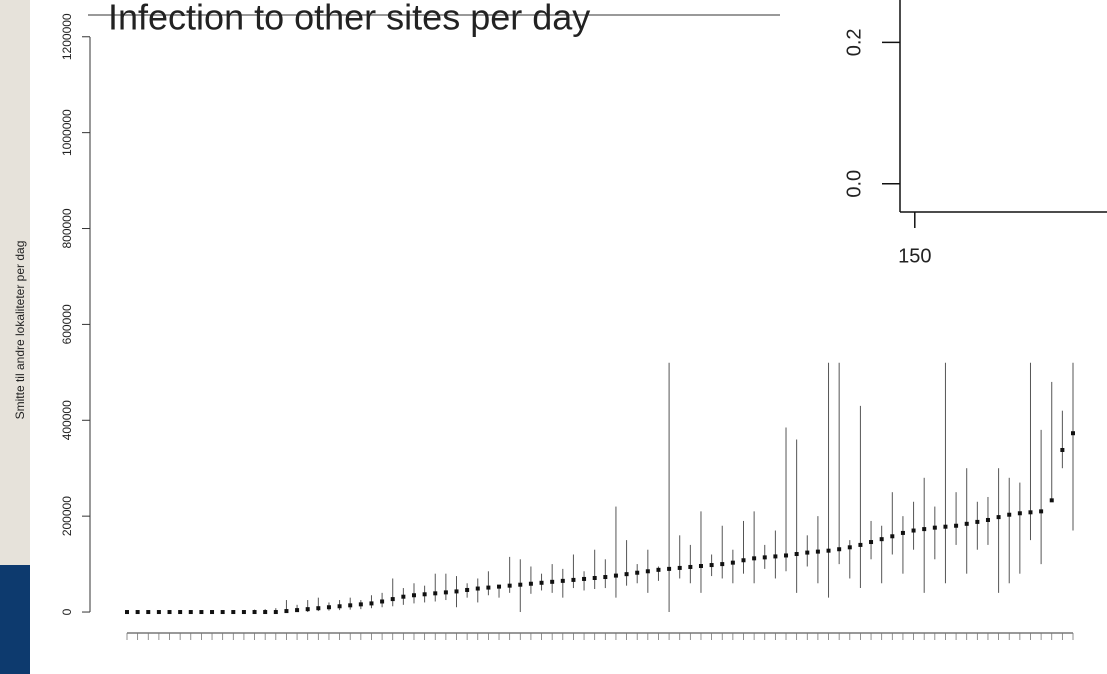 The height and width of the screenshot is (674, 1107). What do you see at coordinates (349, 19) in the screenshot?
I see `chart-title: Infection to other sites per day` at bounding box center [349, 19].